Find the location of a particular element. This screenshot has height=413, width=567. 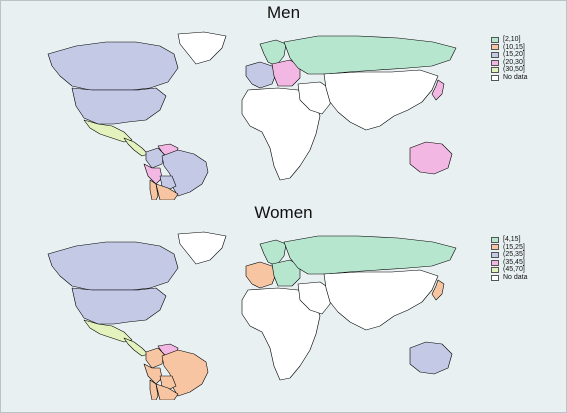

legend-label: (30,50] is located at coordinates (514, 70).